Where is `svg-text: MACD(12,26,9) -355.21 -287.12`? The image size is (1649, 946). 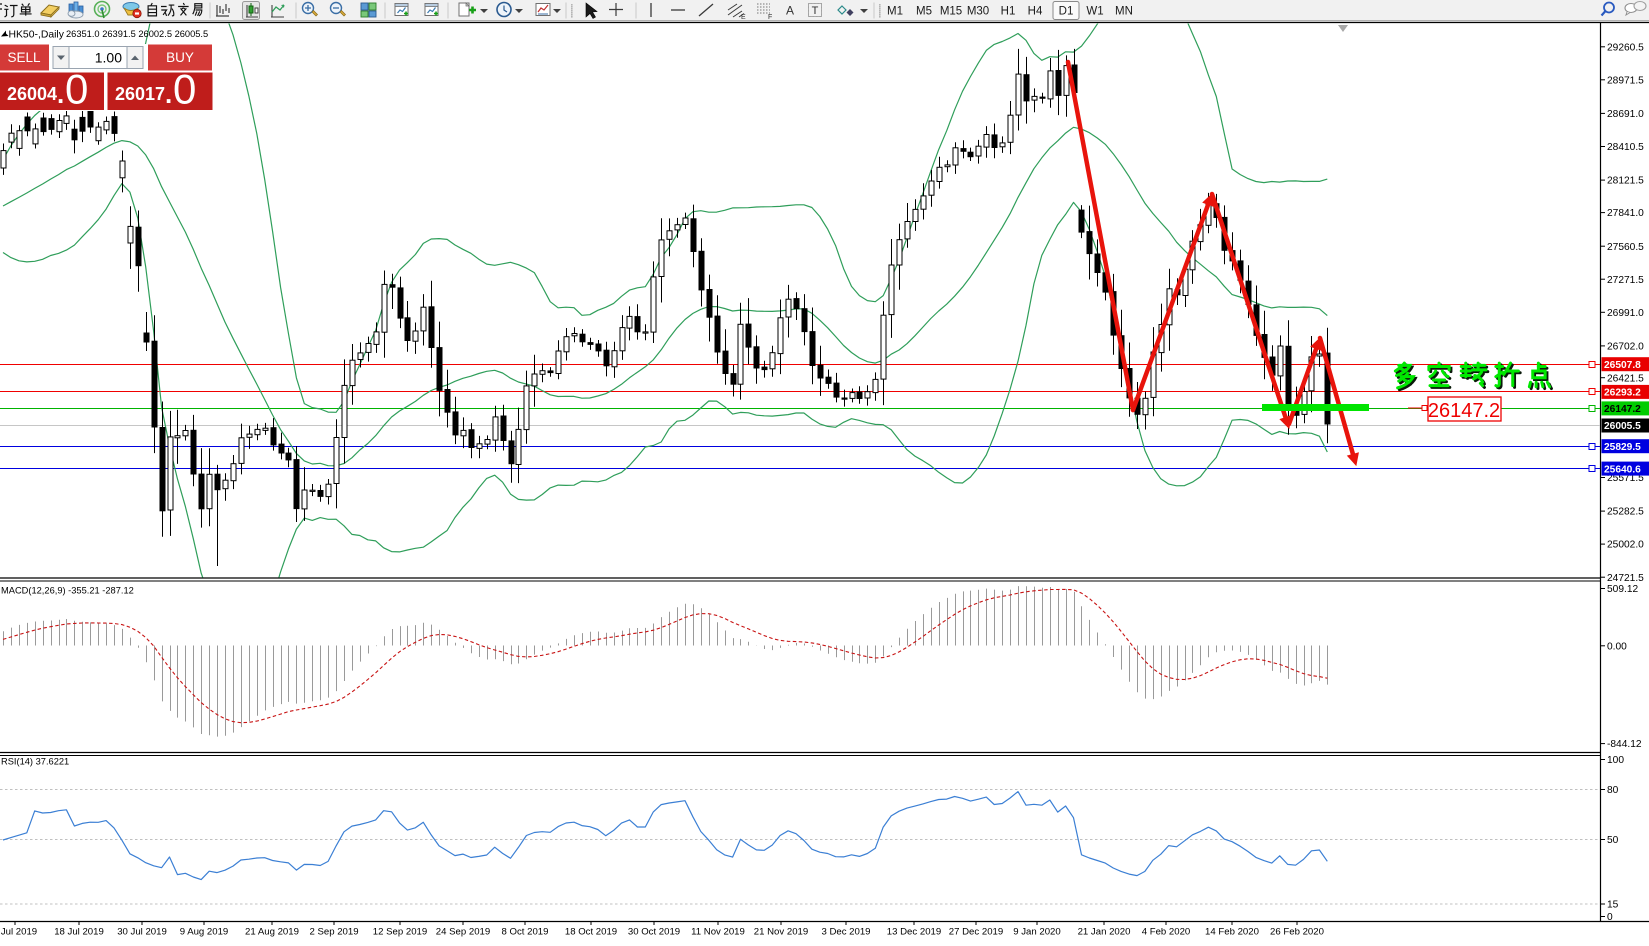 svg-text: MACD(12,26,9) -355.21 -287.12 is located at coordinates (67, 591).